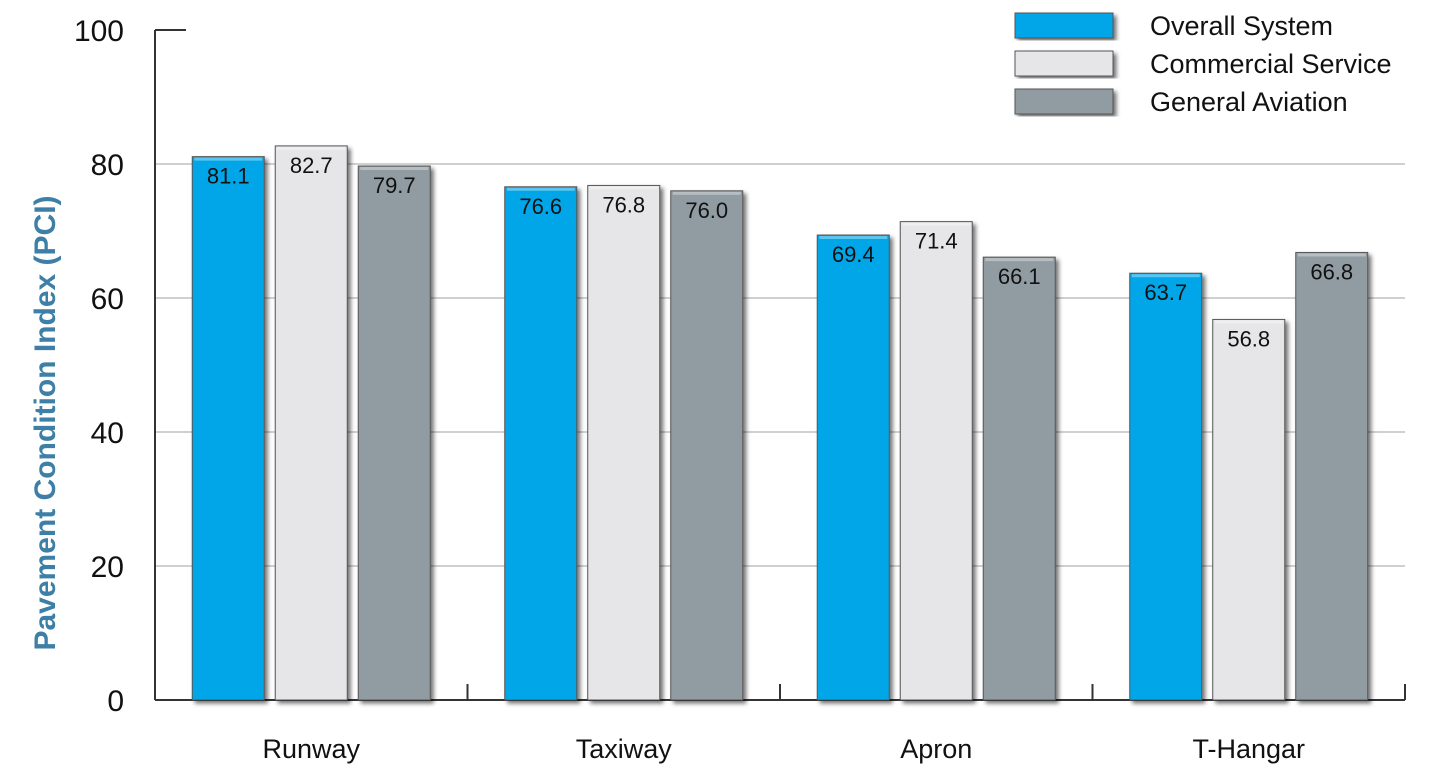  What do you see at coordinates (540, 206) in the screenshot?
I see `data-label: 76.6` at bounding box center [540, 206].